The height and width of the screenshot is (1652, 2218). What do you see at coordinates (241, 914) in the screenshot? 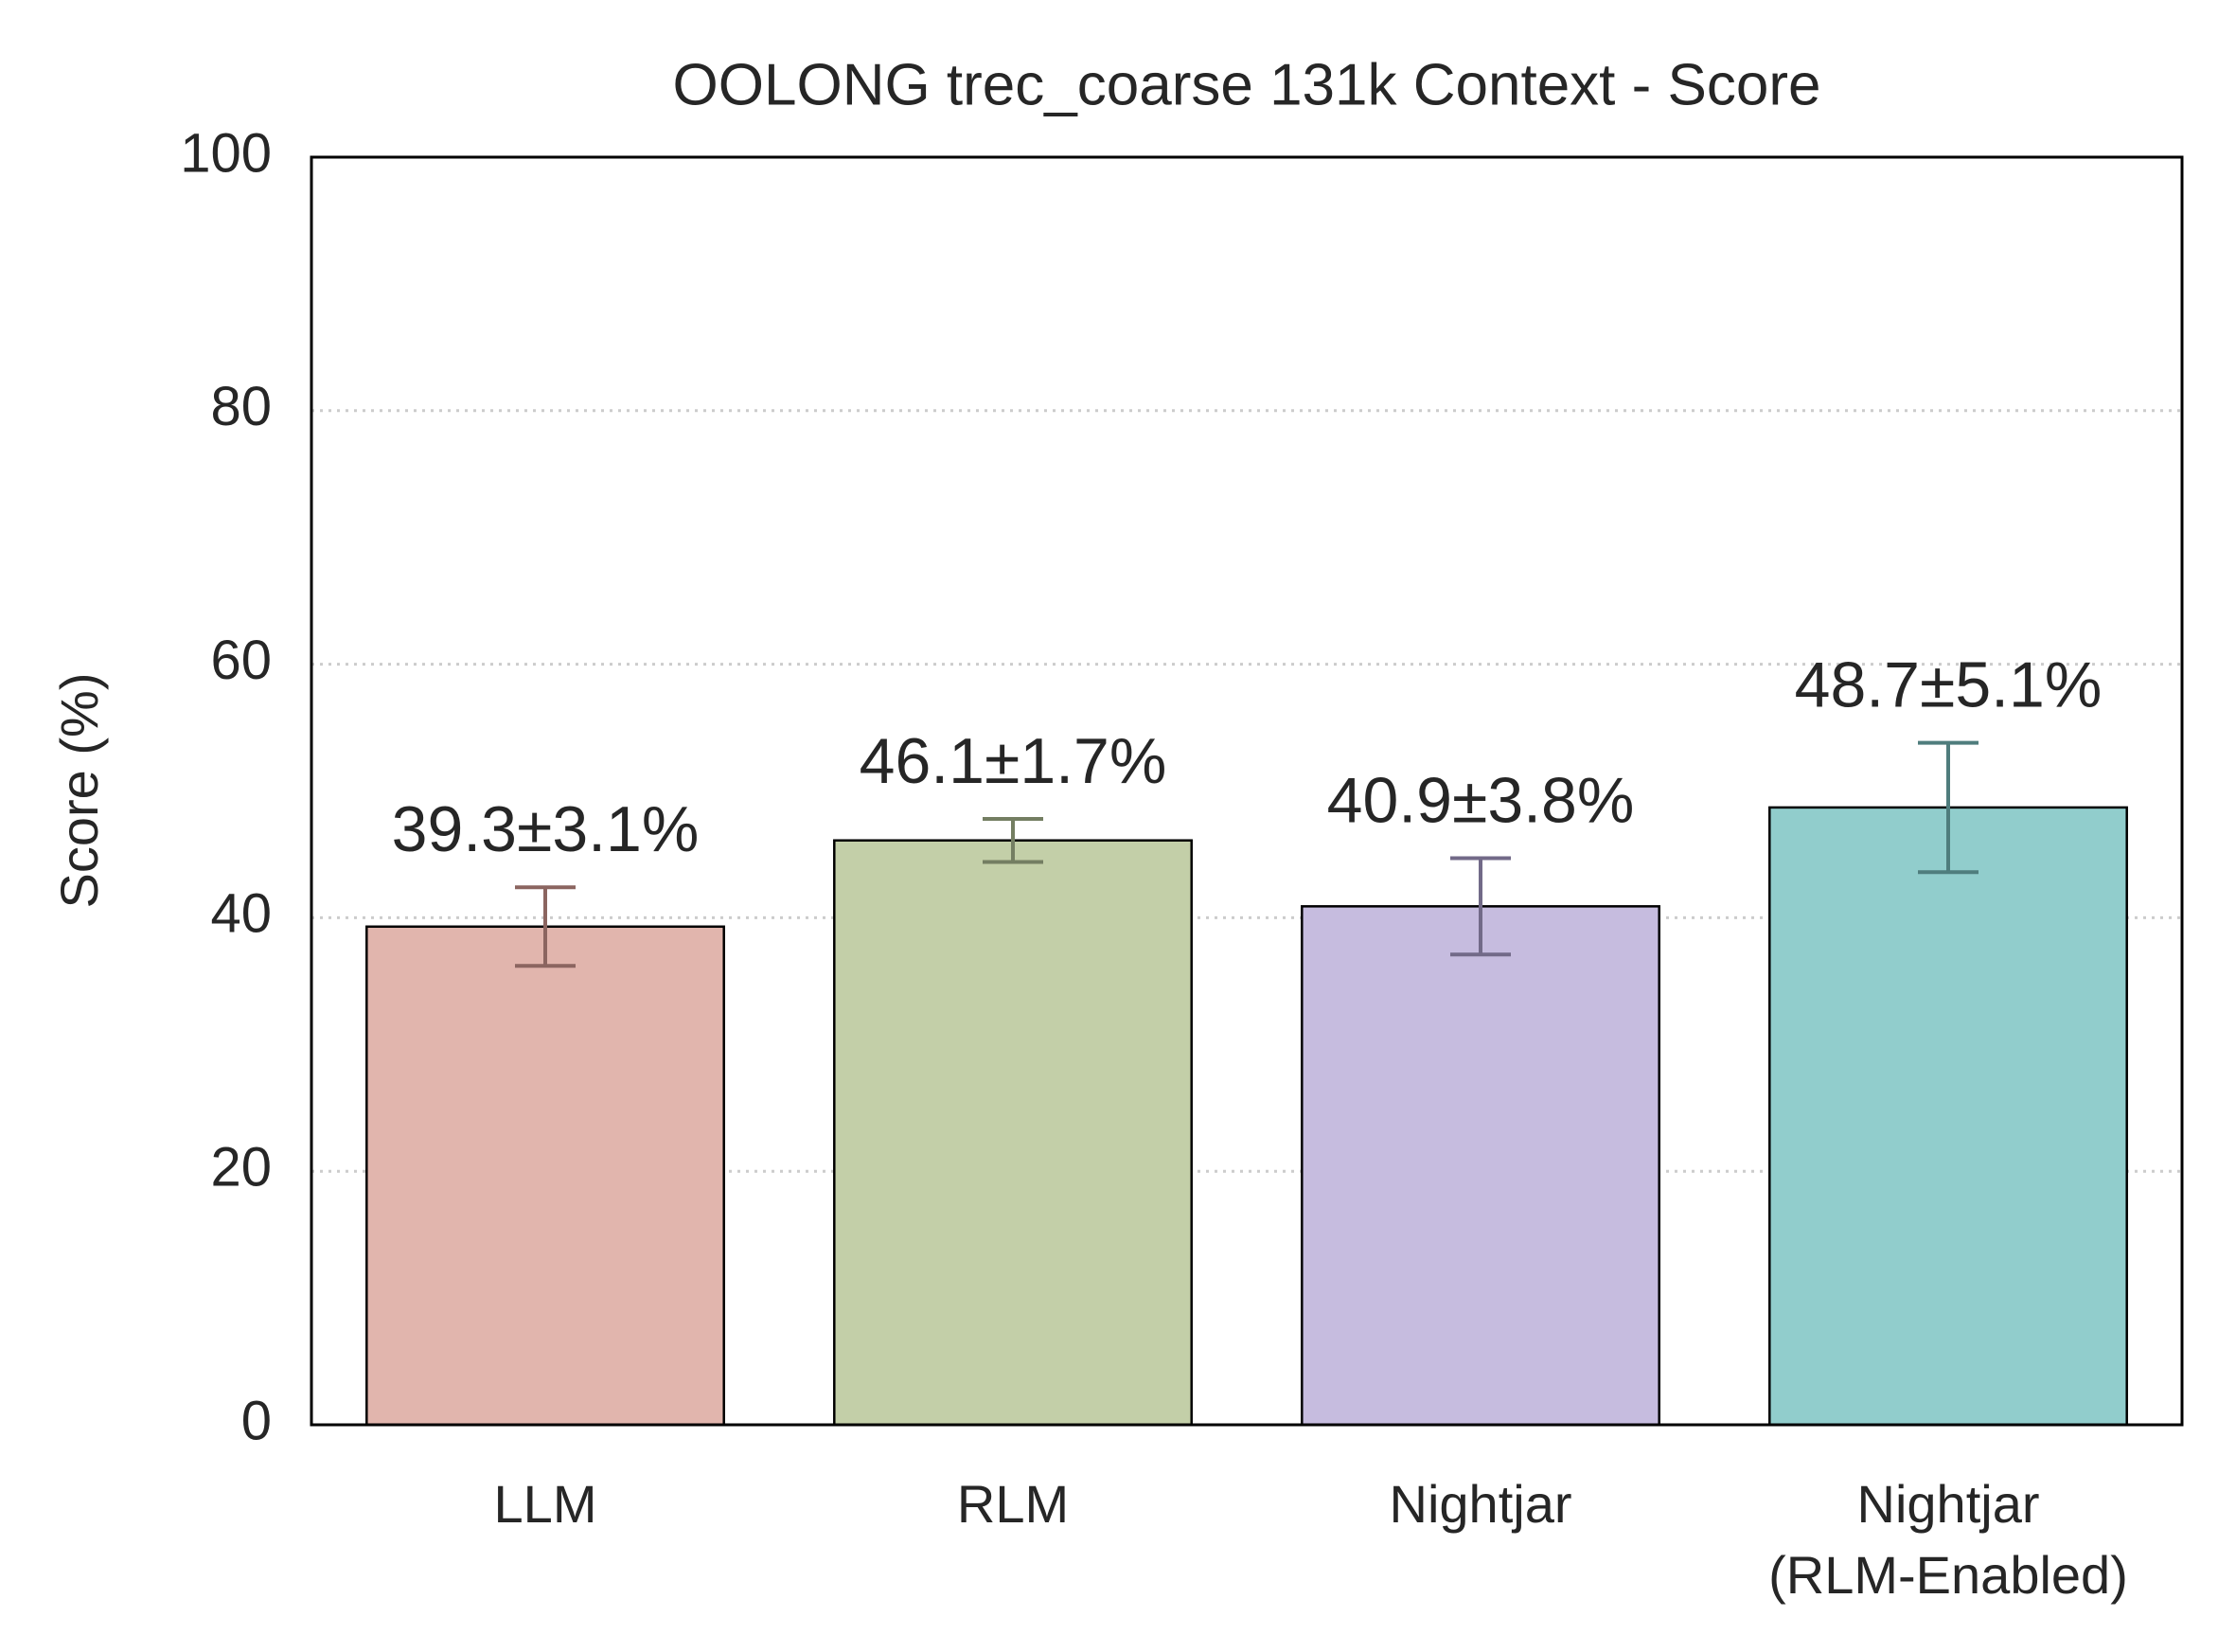
I see `y-tick-label: 40` at bounding box center [241, 914].